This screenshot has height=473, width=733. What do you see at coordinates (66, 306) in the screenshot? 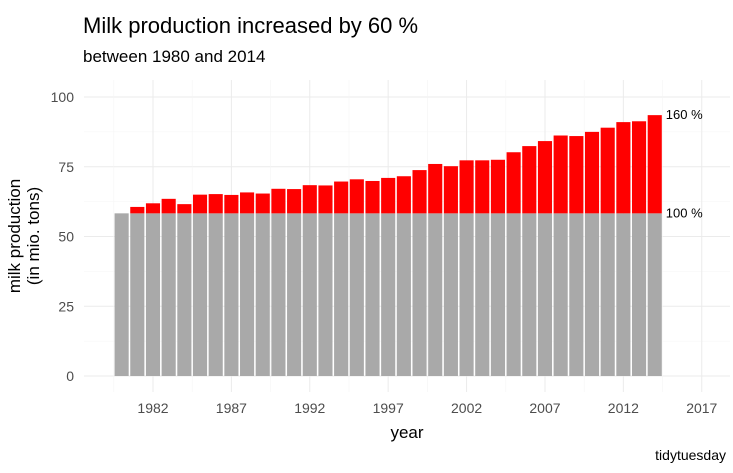
I see `y-tick-label: 25` at bounding box center [66, 306].